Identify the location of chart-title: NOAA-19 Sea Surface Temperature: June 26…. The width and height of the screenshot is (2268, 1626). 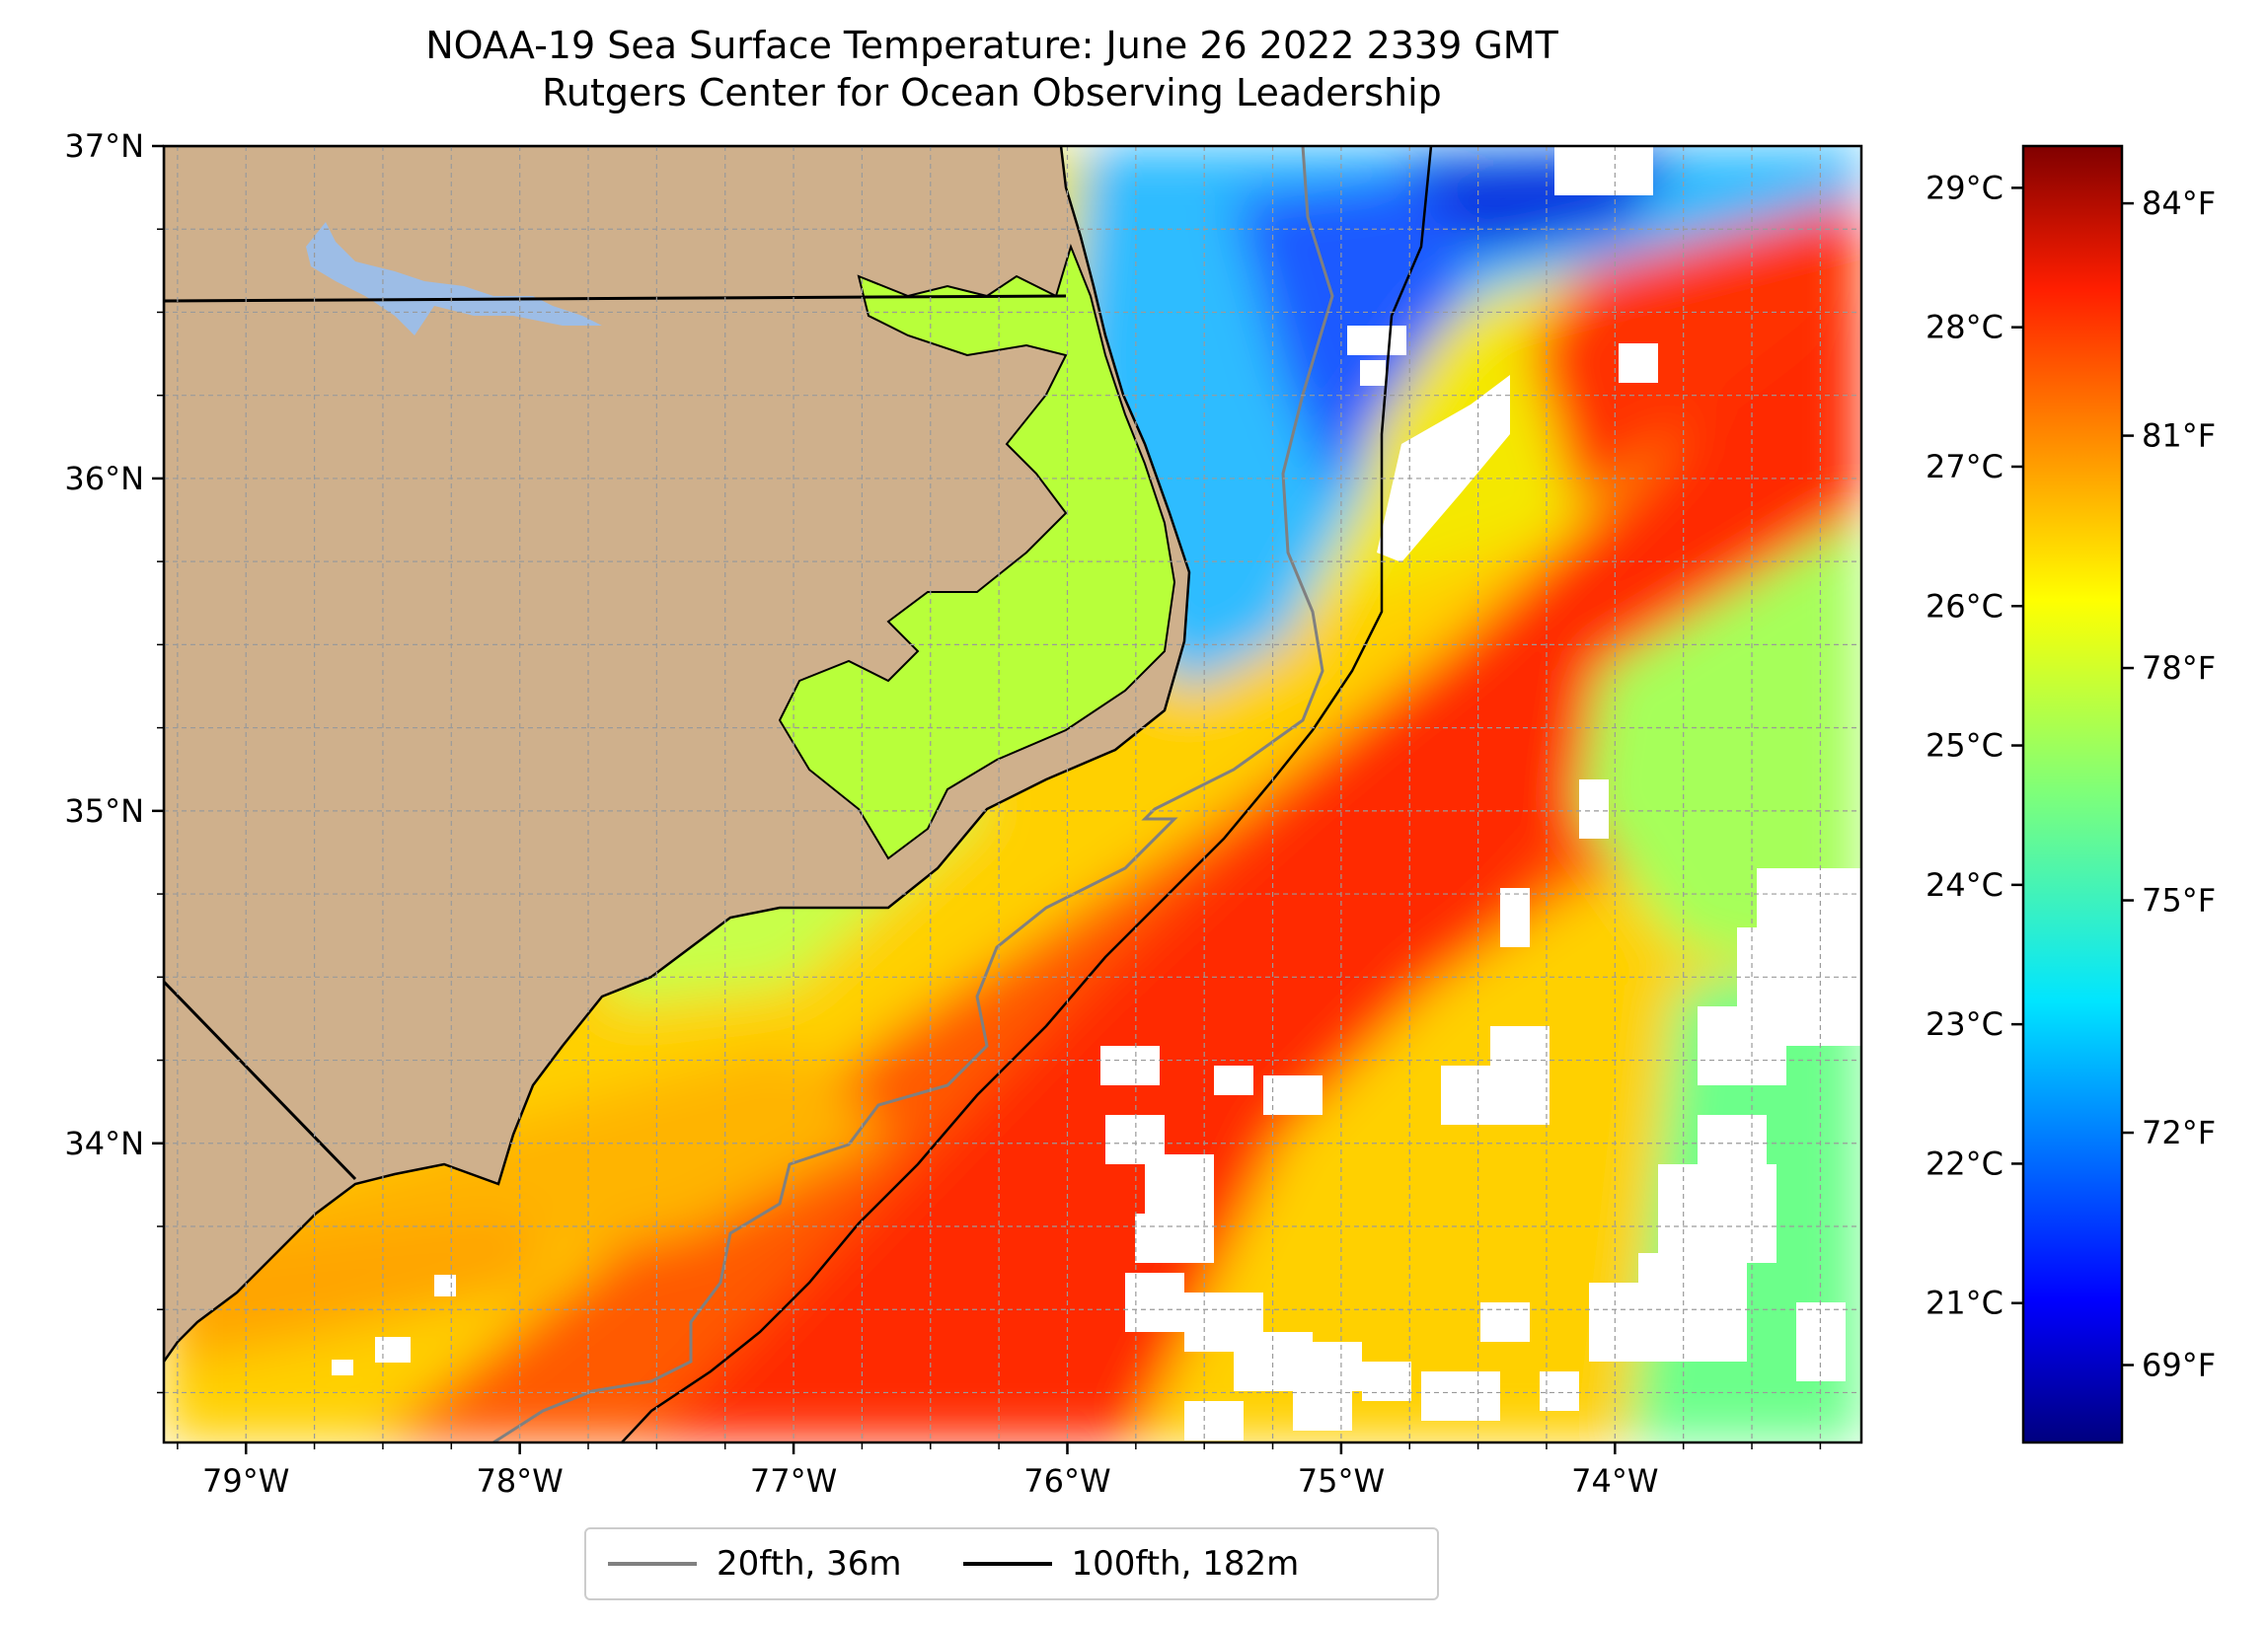
(992, 69).